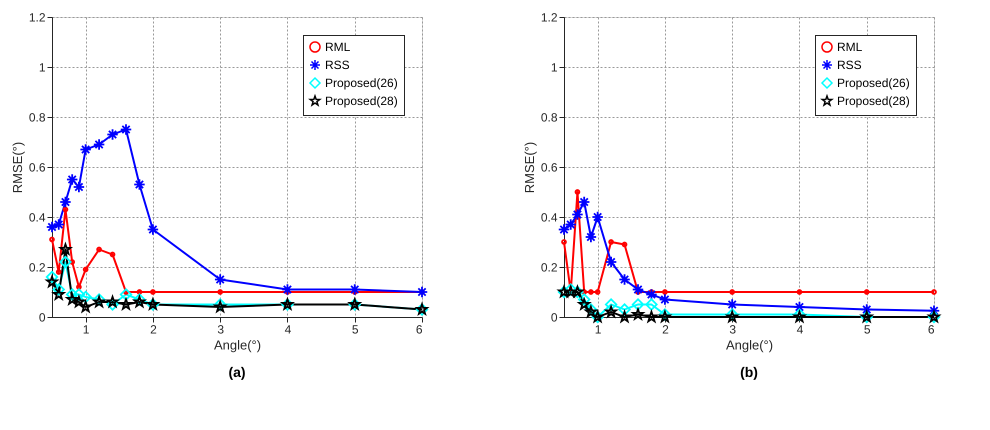  Describe the element at coordinates (237, 372) in the screenshot. I see `text: (a)` at that location.